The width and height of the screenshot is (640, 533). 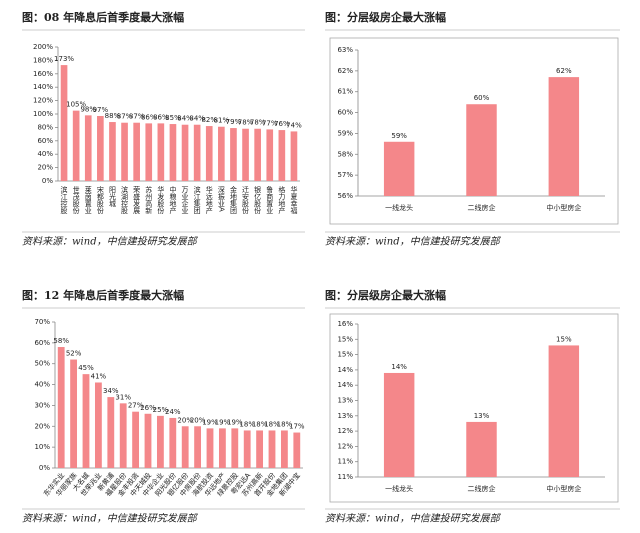 I want to click on y-tick-label: 10%, so click(x=42, y=447).